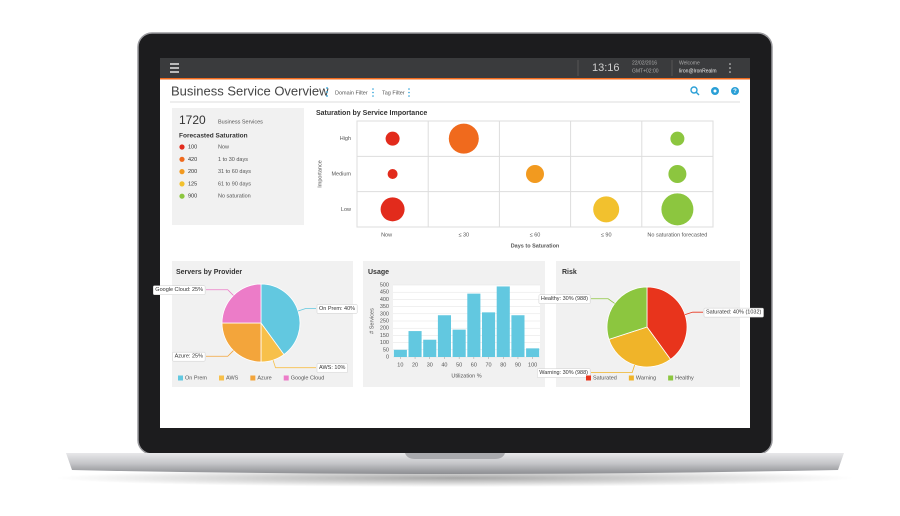 The width and height of the screenshot is (900, 516). I want to click on y-tick-label: 350, so click(384, 307).